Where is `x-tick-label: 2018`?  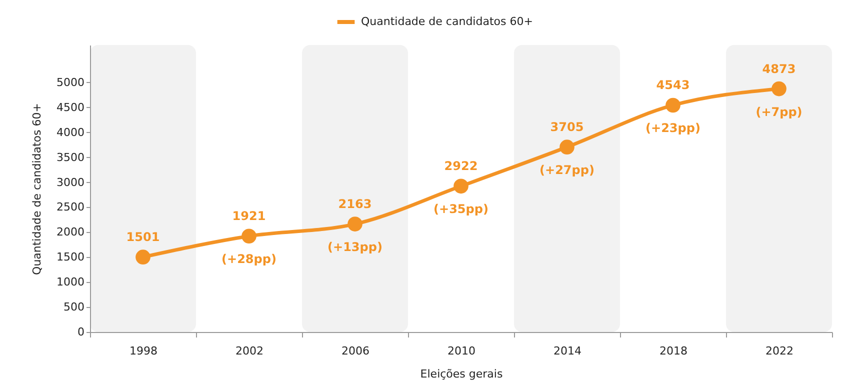 x-tick-label: 2018 is located at coordinates (674, 351).